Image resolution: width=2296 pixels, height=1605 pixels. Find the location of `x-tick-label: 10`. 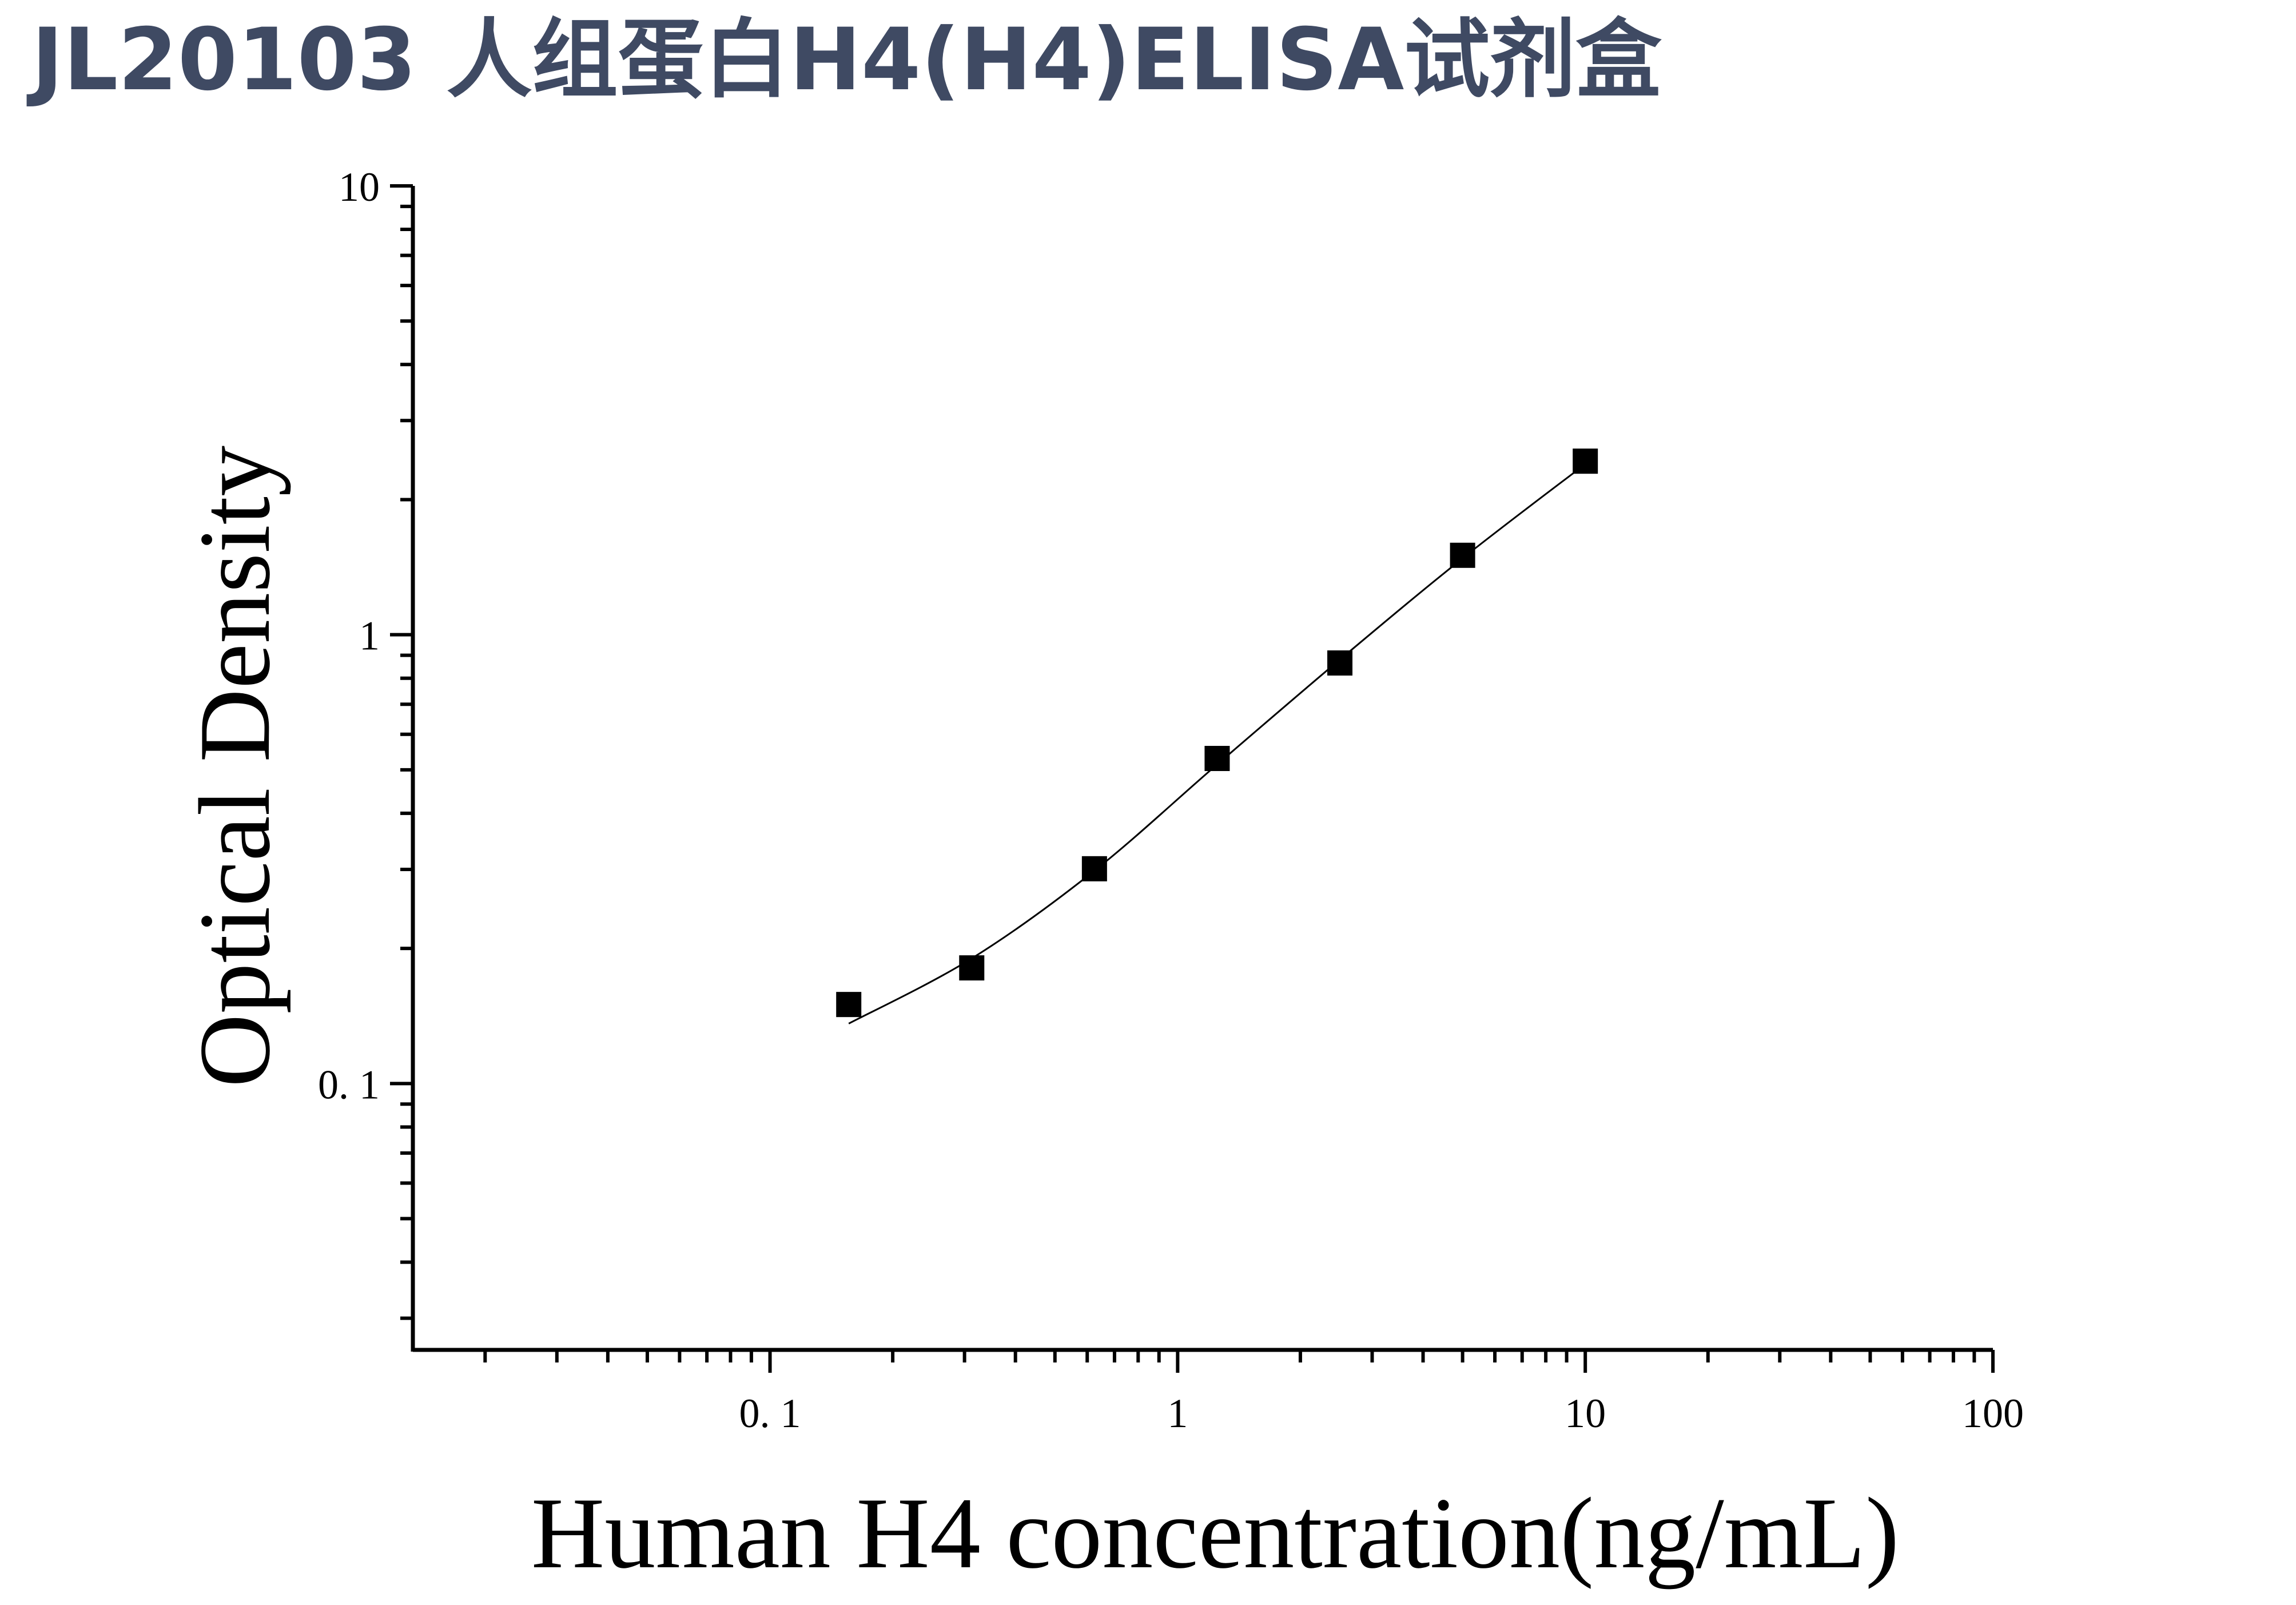

x-tick-label: 10 is located at coordinates (1586, 1413).